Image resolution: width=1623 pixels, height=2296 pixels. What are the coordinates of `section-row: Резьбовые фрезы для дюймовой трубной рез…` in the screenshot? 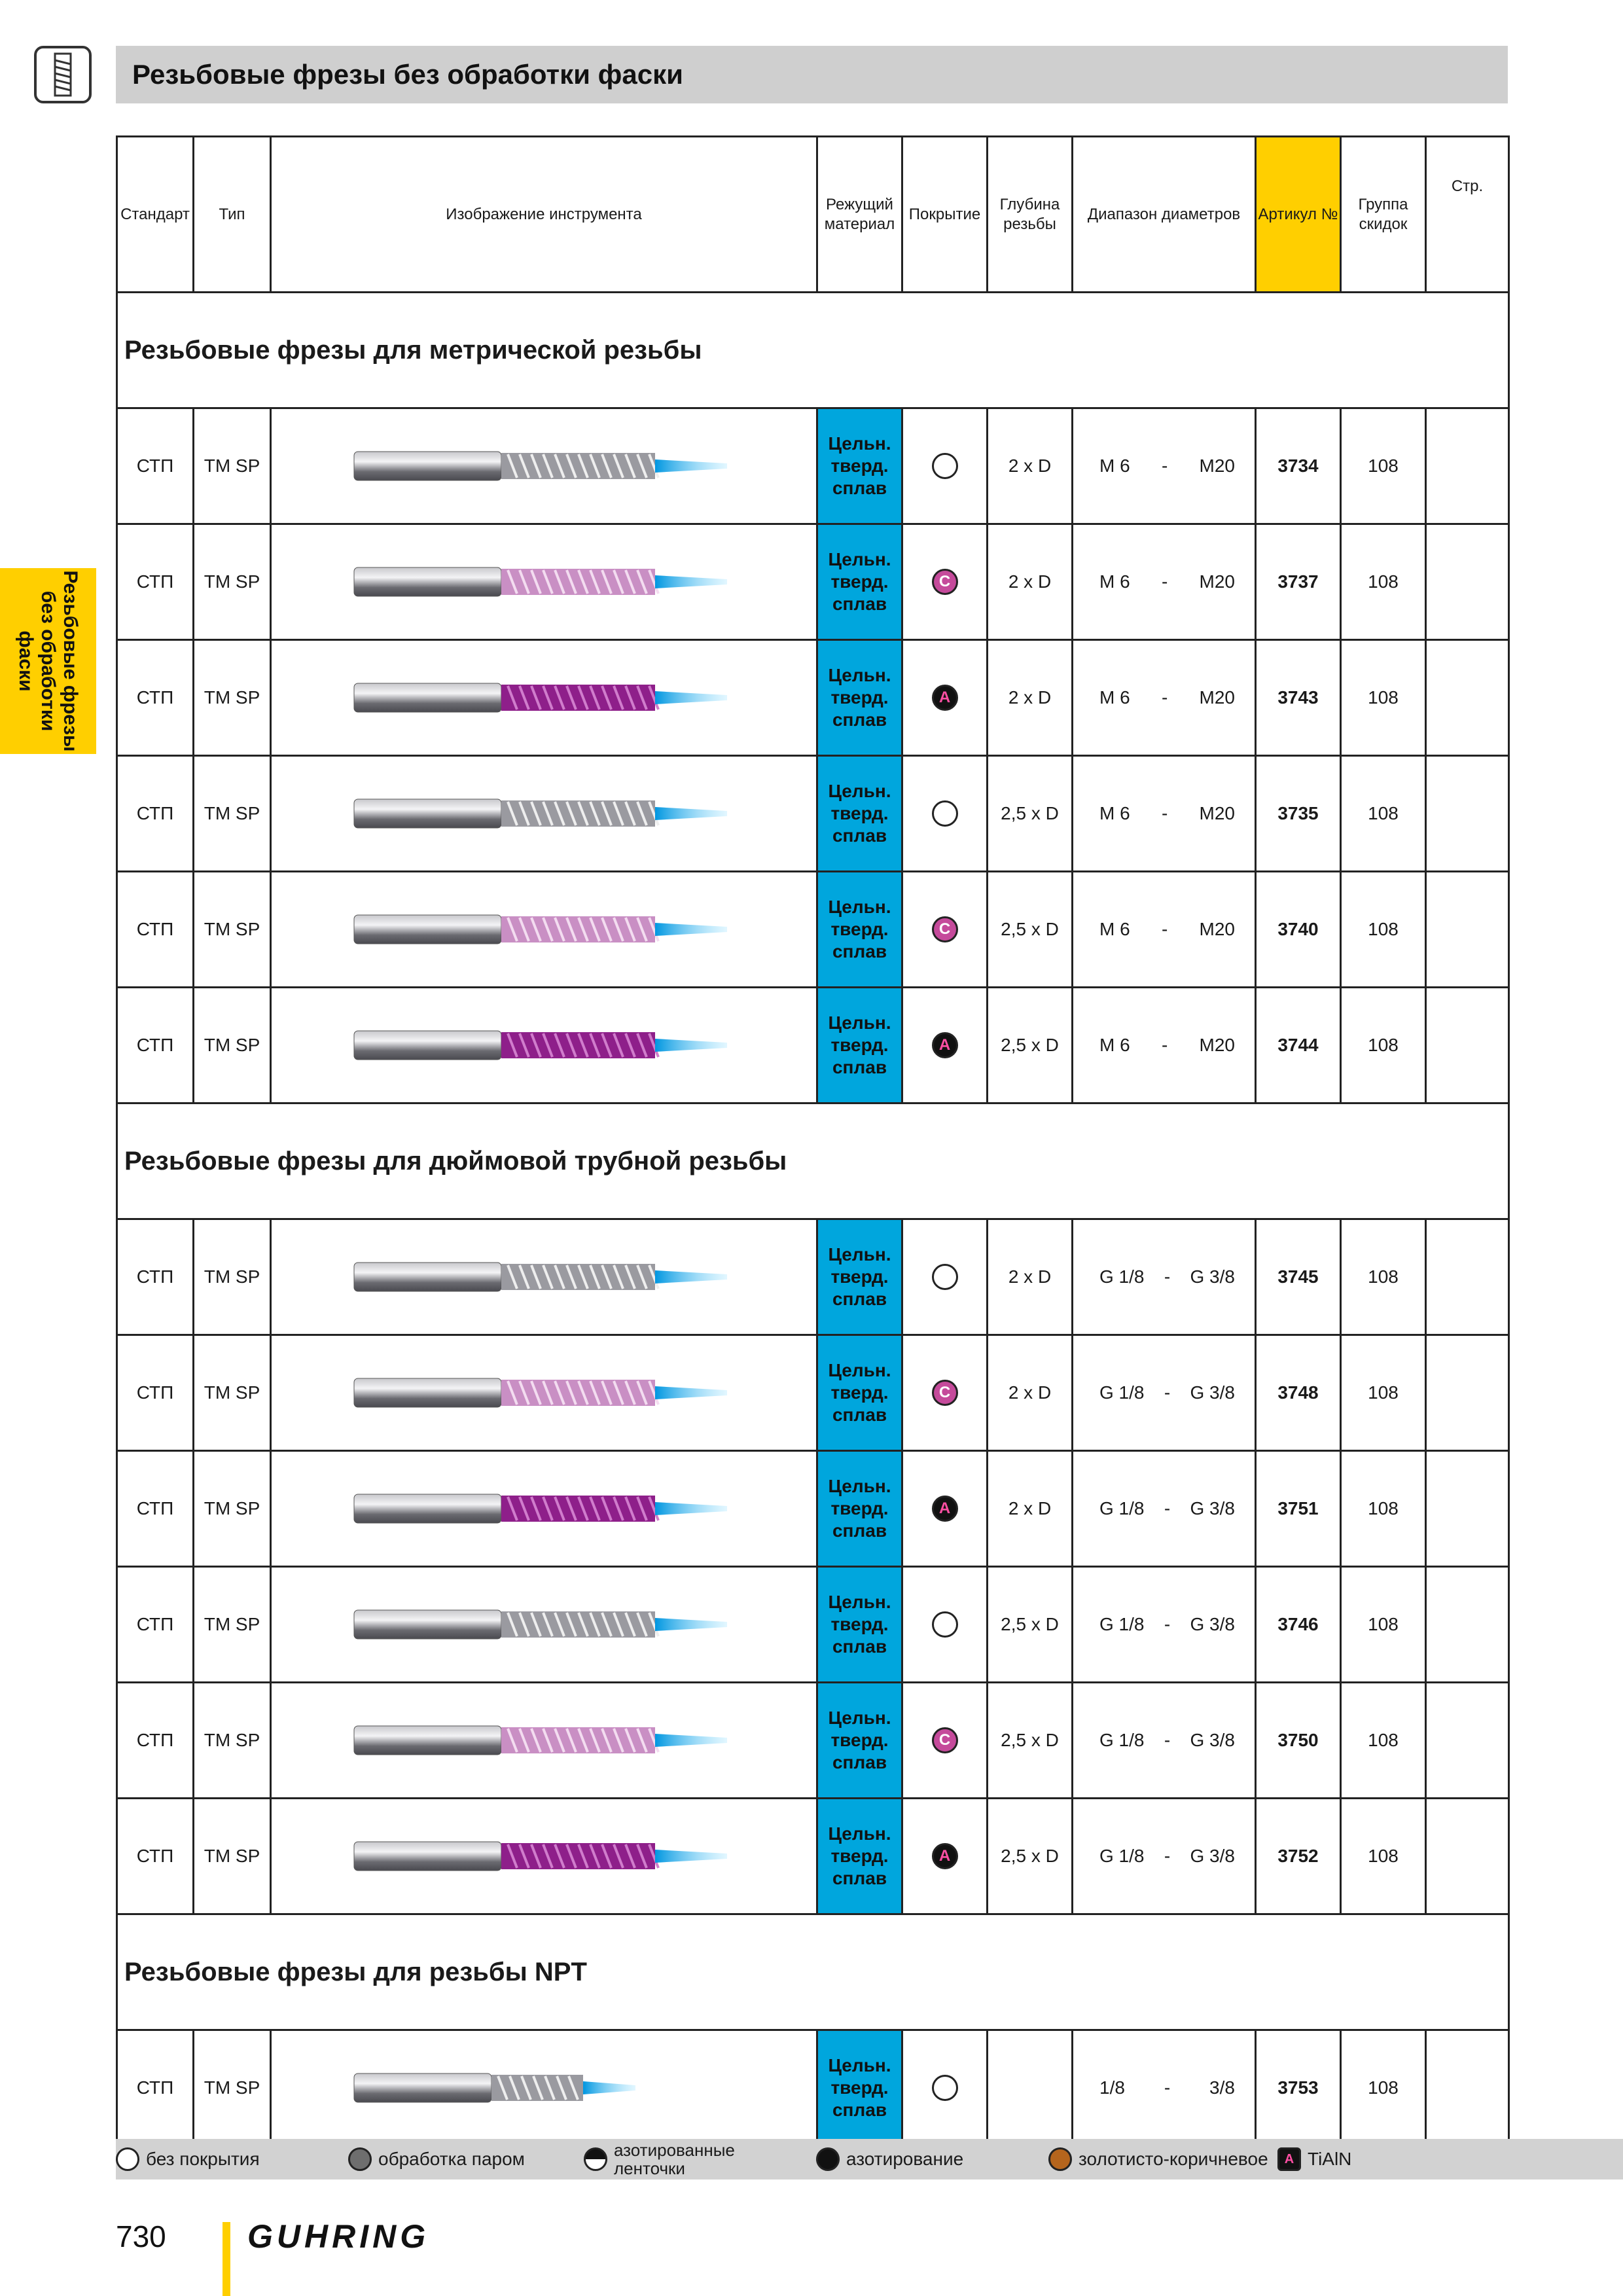 It's located at (813, 1161).